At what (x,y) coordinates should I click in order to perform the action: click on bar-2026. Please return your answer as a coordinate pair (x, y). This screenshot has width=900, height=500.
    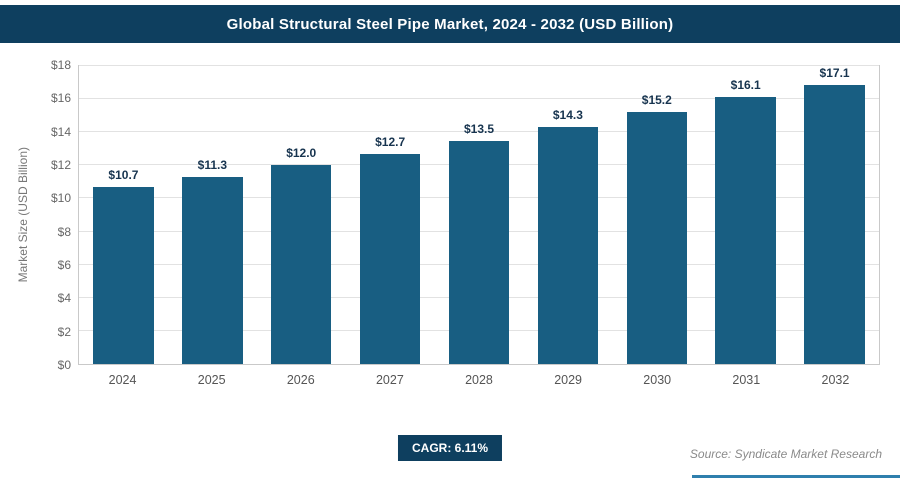
    Looking at the image, I should click on (301, 264).